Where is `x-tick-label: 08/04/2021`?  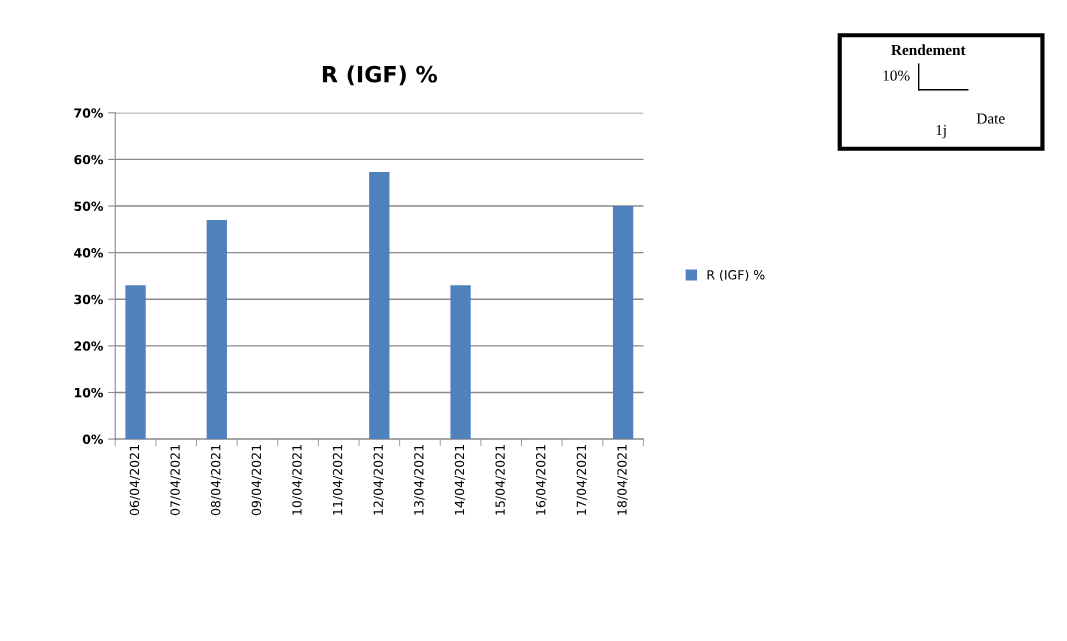 x-tick-label: 08/04/2021 is located at coordinates (216, 480).